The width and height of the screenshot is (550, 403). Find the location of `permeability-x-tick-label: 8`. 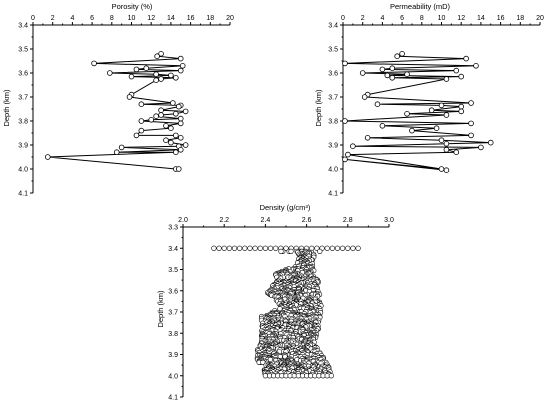

permeability-x-tick-label: 8 is located at coordinates (422, 18).